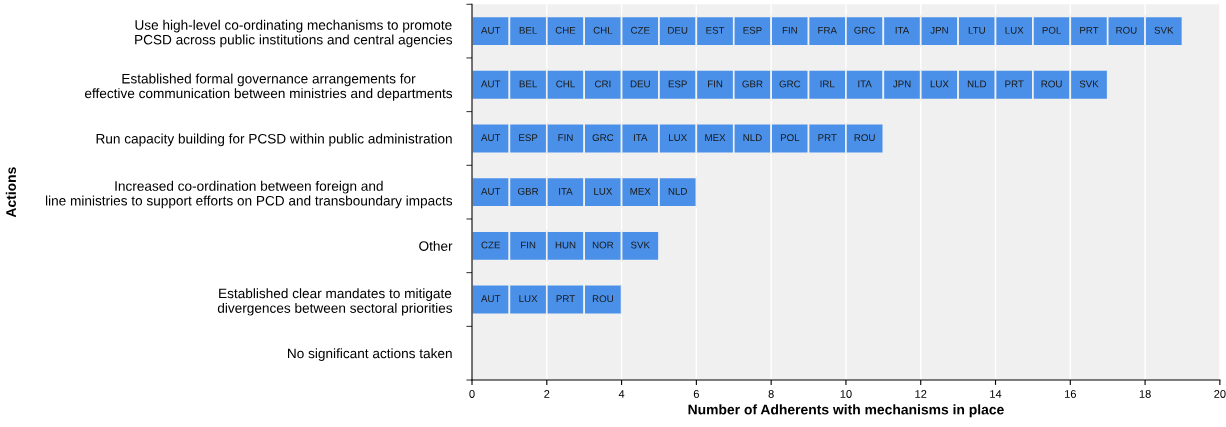 The width and height of the screenshot is (1226, 427). I want to click on x-tick-label: 0, so click(472, 394).